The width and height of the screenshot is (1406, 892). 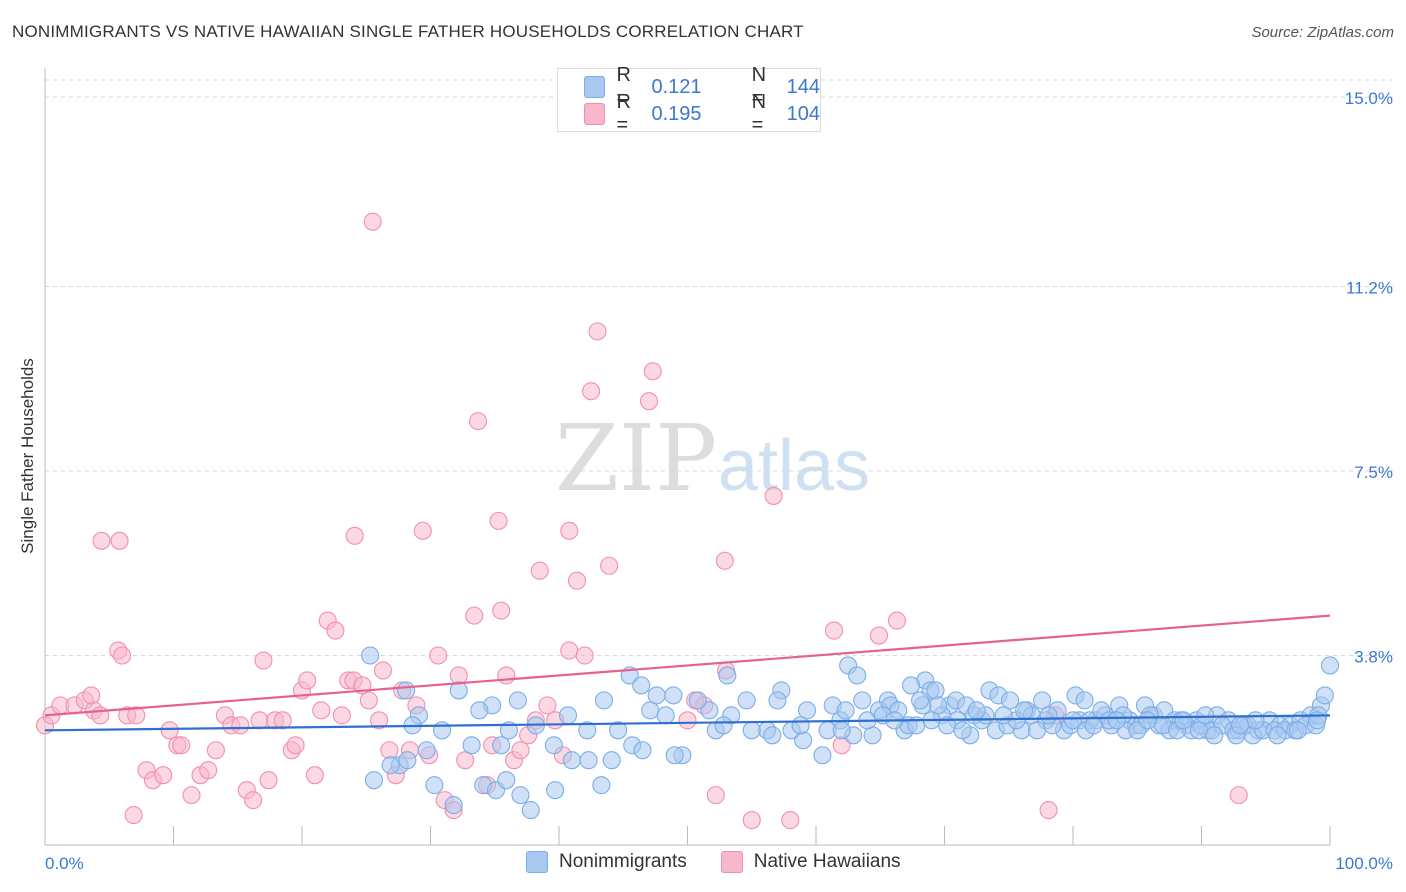 What do you see at coordinates (1322, 32) in the screenshot?
I see `source-label: Source: ZipAtlas.com` at bounding box center [1322, 32].